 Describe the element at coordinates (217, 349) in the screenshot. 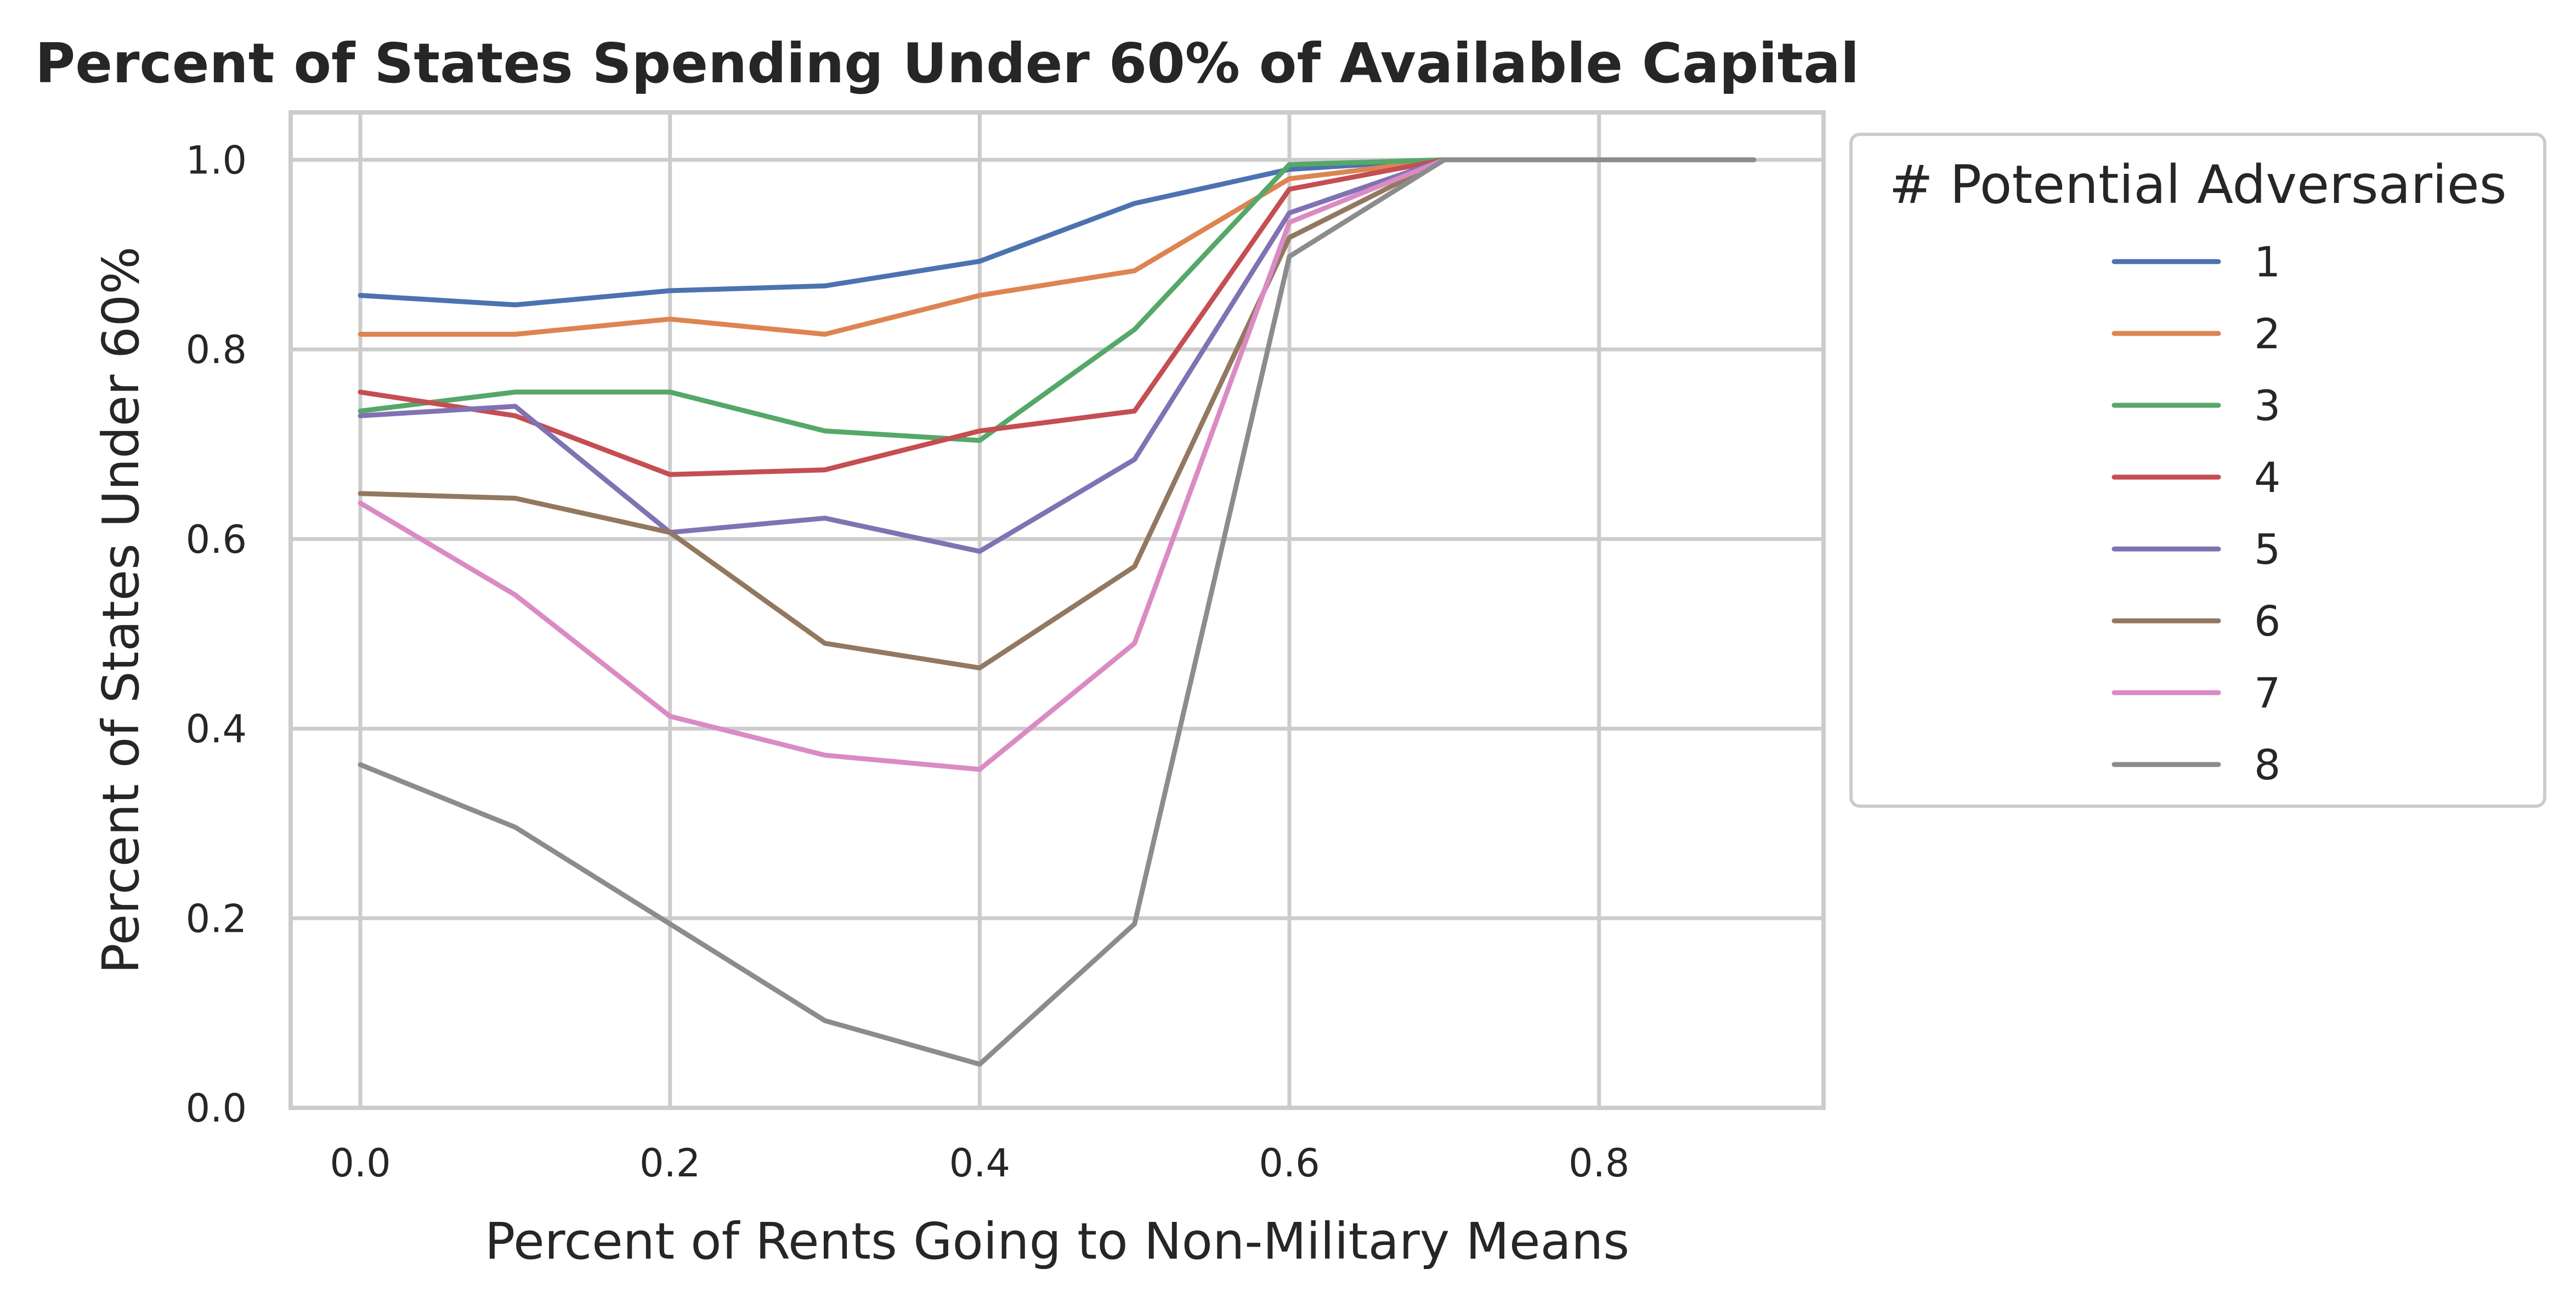

I see `y-tick-label: 0.8` at that location.